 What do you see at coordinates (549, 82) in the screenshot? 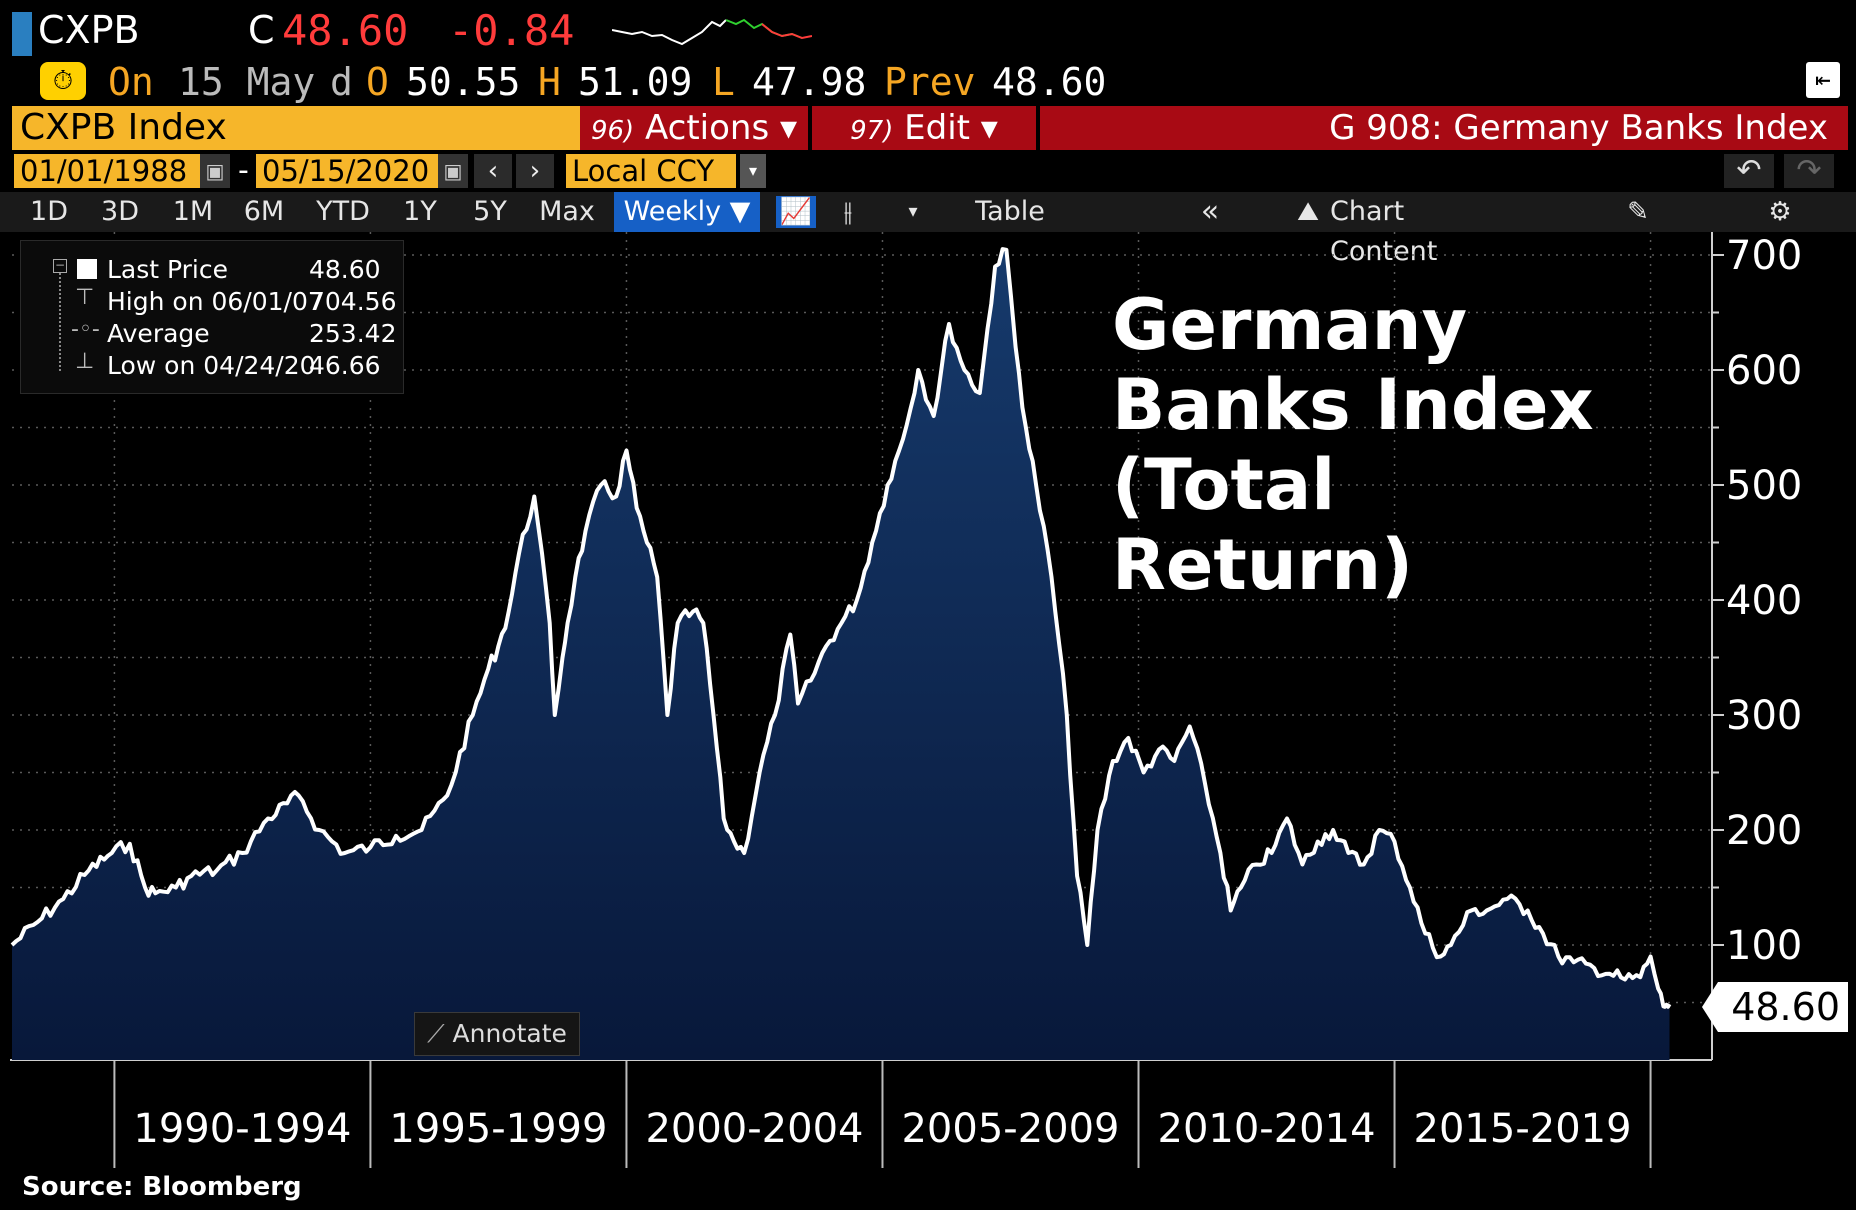
I see `high-label: H` at bounding box center [549, 82].